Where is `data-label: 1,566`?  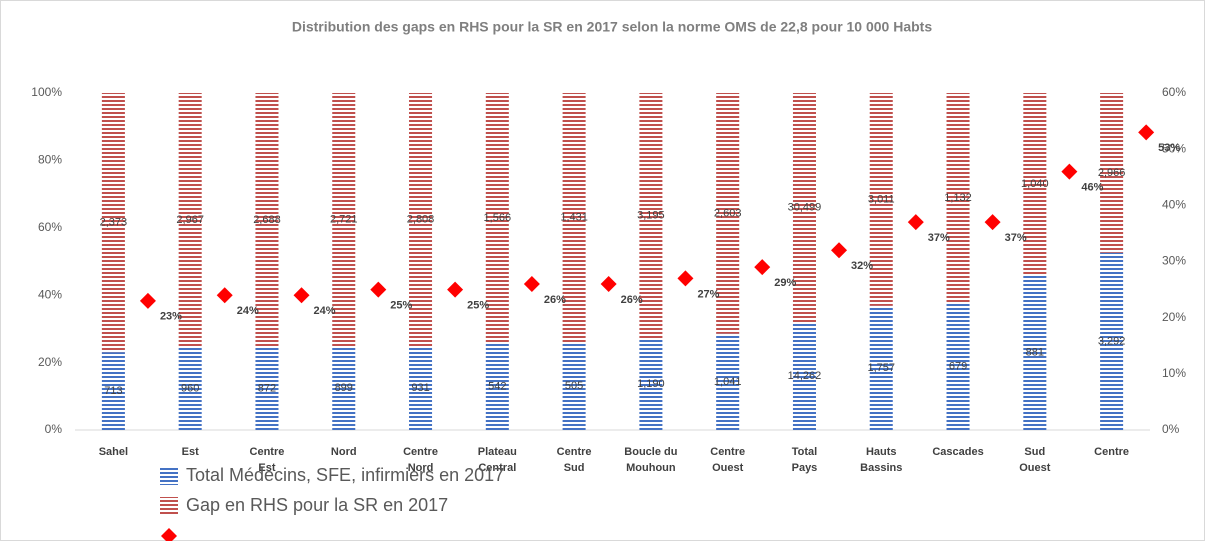 data-label: 1,566 is located at coordinates (498, 218).